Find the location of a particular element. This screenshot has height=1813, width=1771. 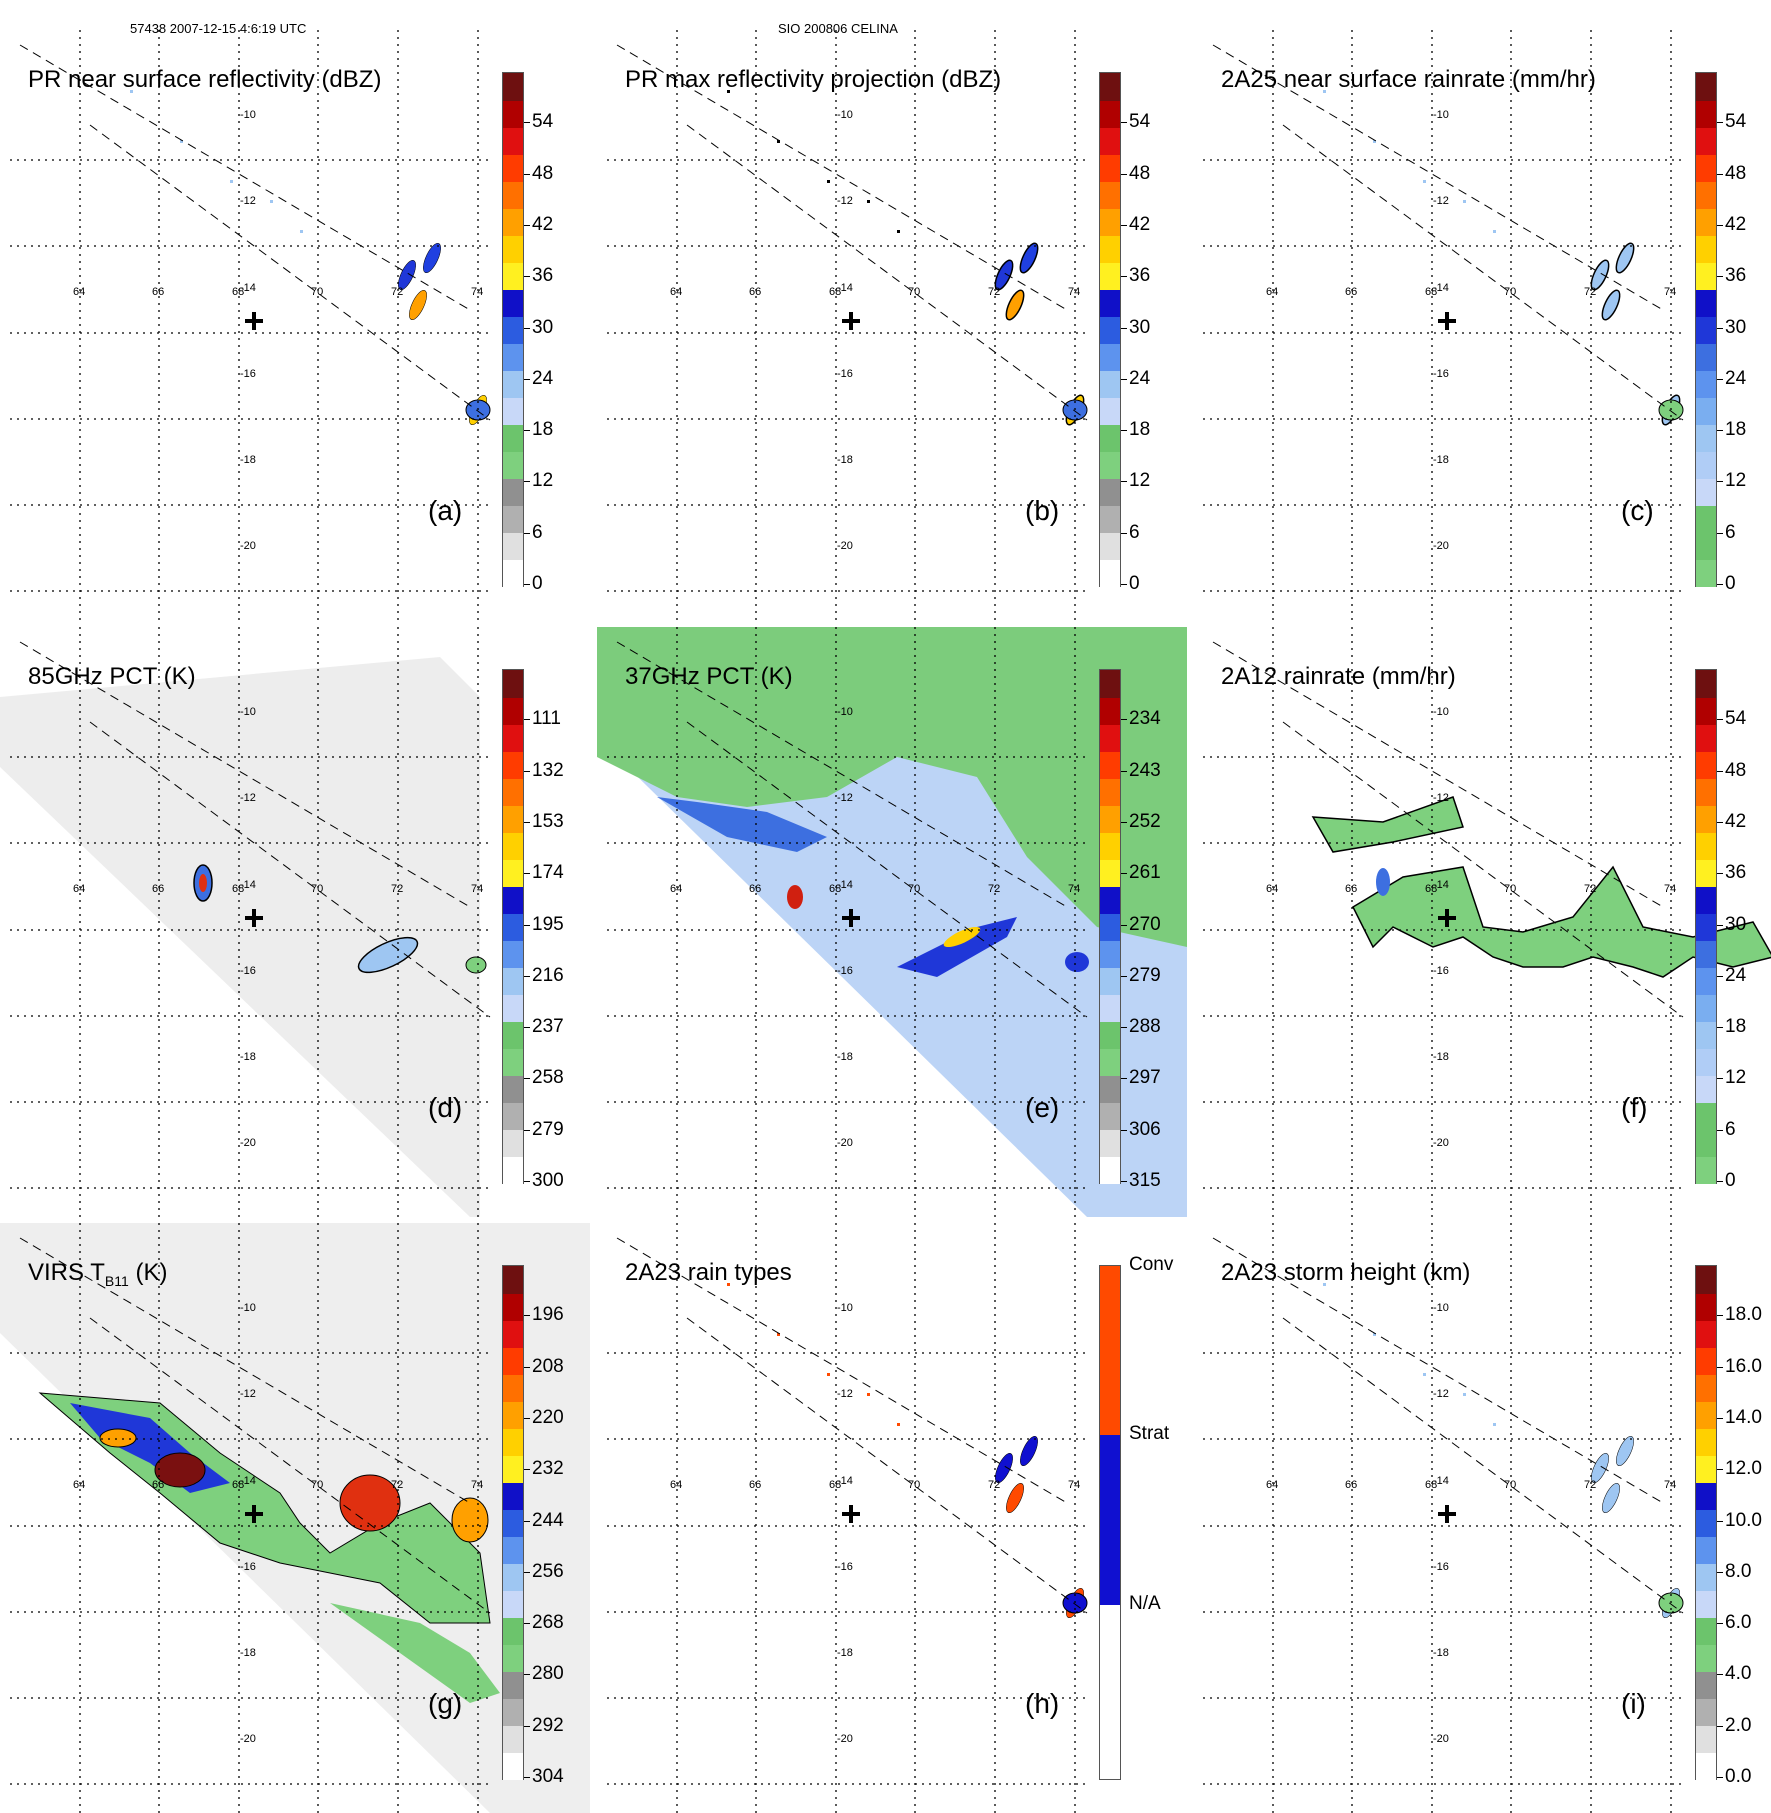

orbit-timestamp: 57438 2007-12-15 4:6:19 UTC is located at coordinates (218, 28).